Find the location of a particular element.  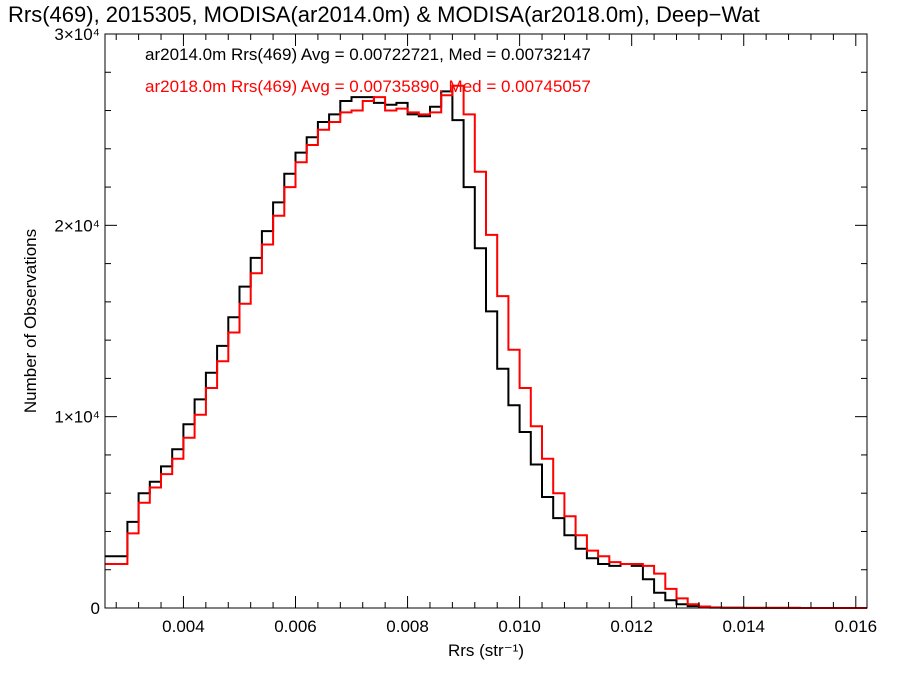

x-tick-label: 0.006 is located at coordinates (295, 626).